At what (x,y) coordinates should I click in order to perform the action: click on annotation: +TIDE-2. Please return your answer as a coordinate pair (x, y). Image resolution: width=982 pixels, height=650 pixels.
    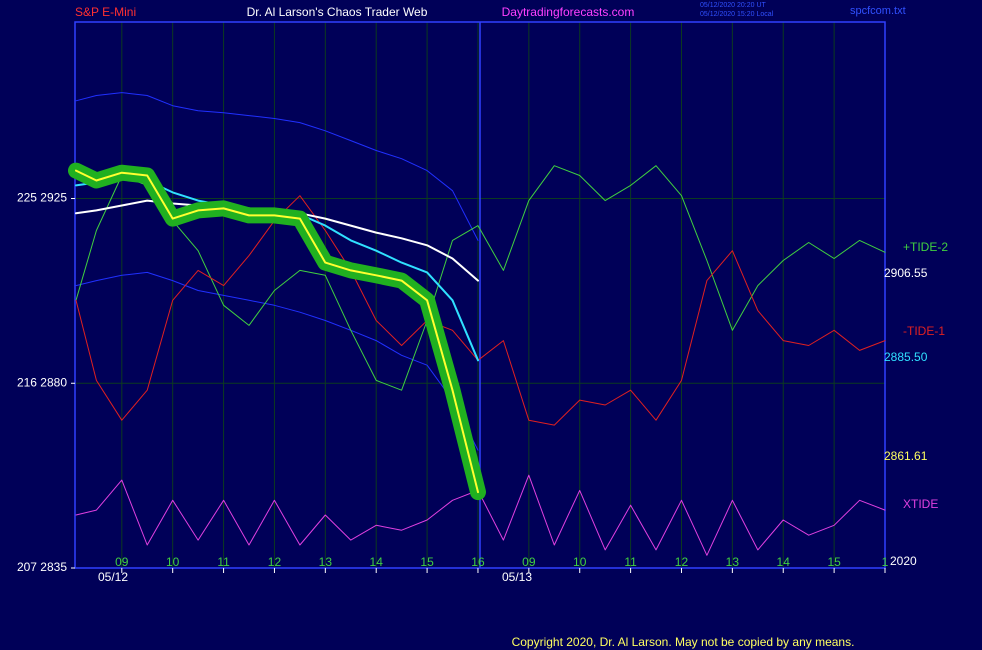
    Looking at the image, I should click on (925, 247).